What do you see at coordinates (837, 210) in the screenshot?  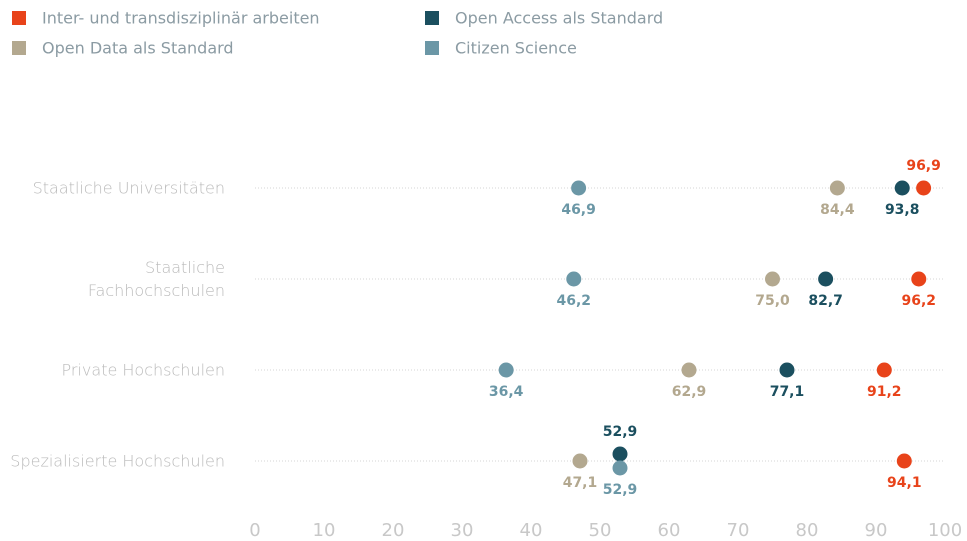 I see `value-label: 84,4` at bounding box center [837, 210].